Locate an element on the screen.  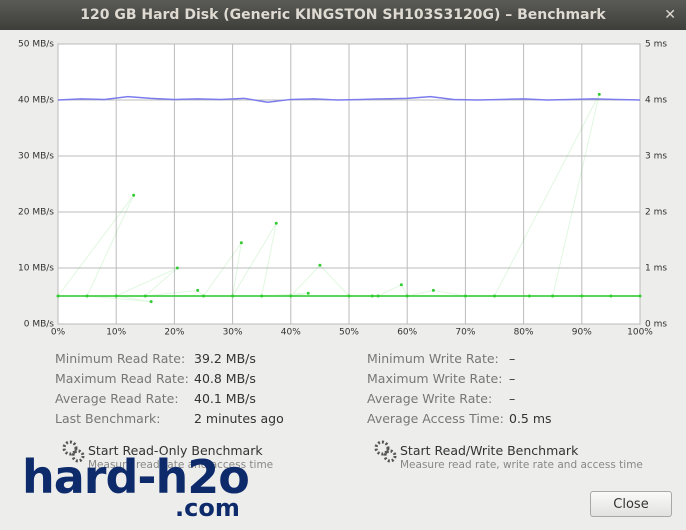
stat-value: 2 minutes ago is located at coordinates (239, 418).